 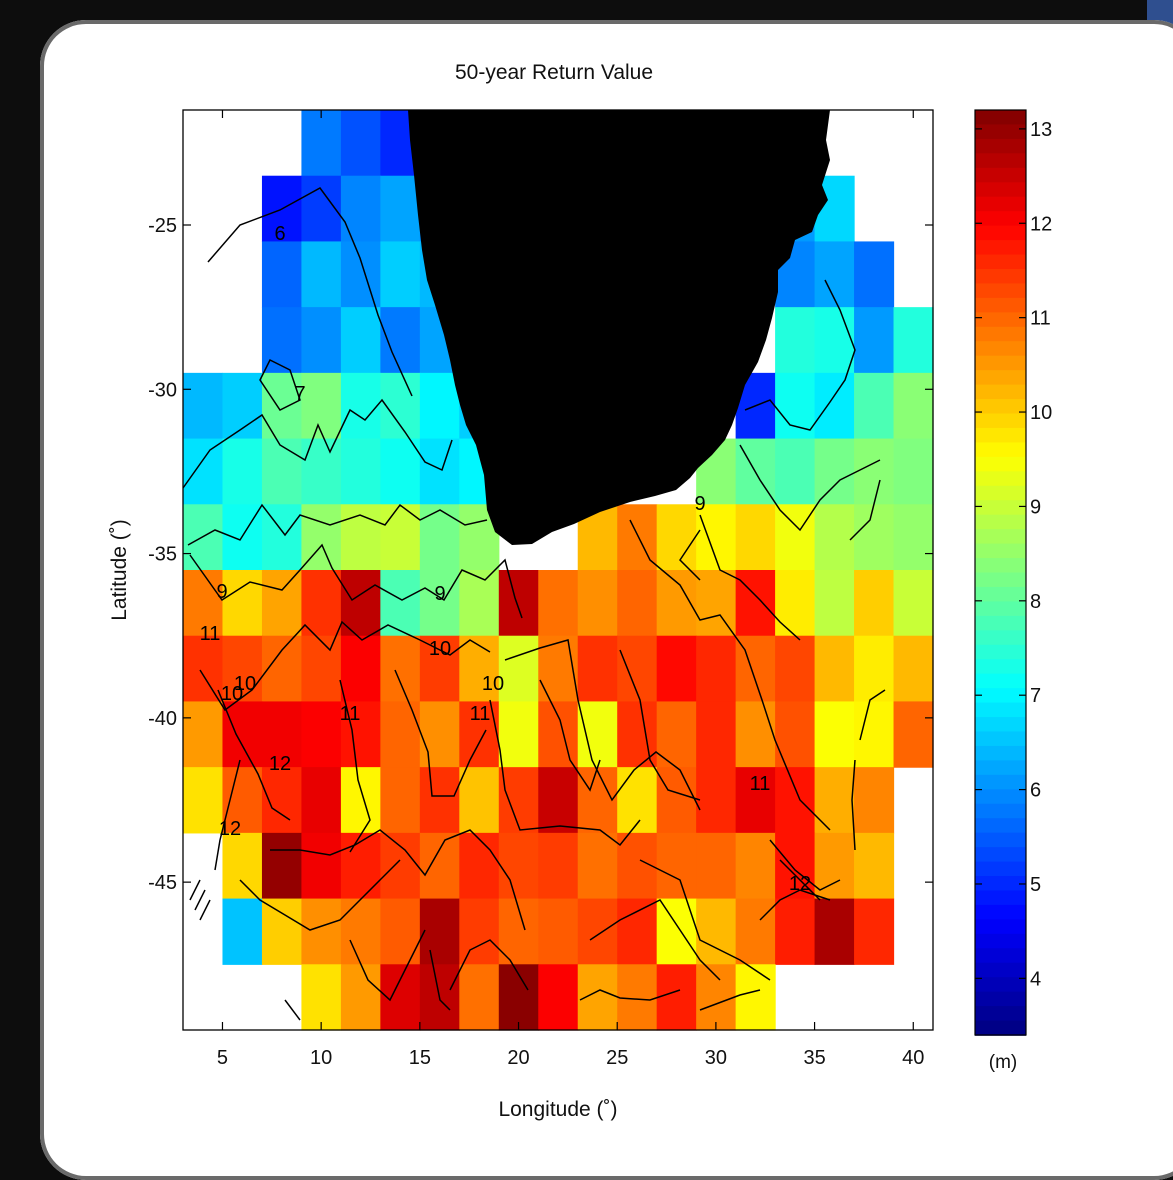 I want to click on y-tick-label: -35, so click(x=162, y=555).